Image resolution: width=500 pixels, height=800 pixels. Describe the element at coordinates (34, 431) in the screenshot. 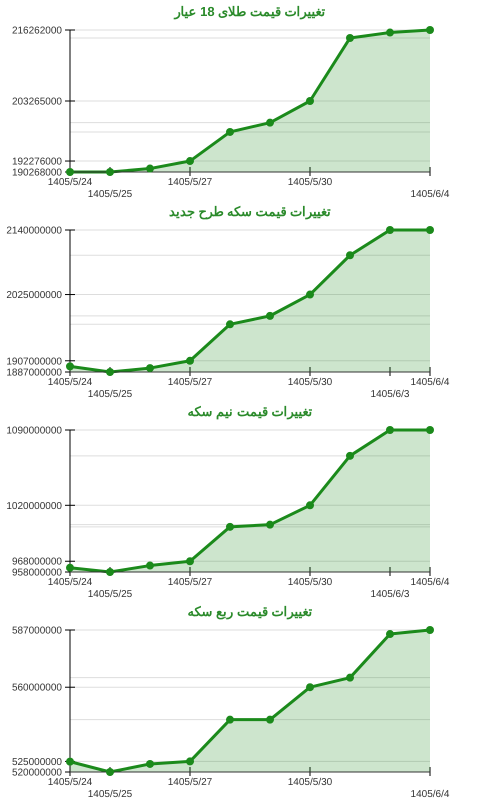

I see `y-tick-label: 1090000000` at that location.